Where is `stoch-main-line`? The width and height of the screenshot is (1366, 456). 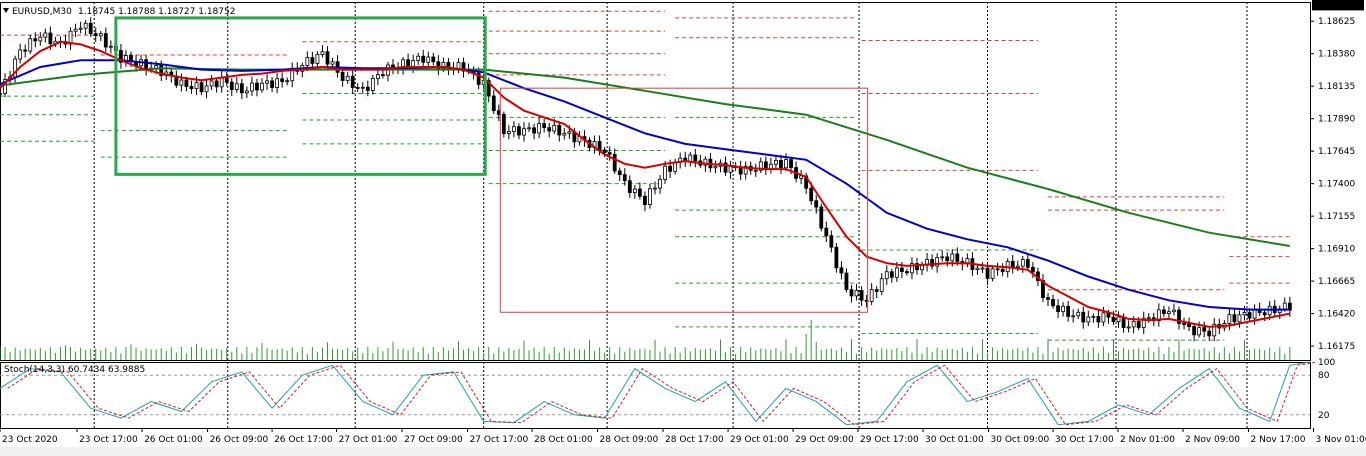 stoch-main-line is located at coordinates (655, 393).